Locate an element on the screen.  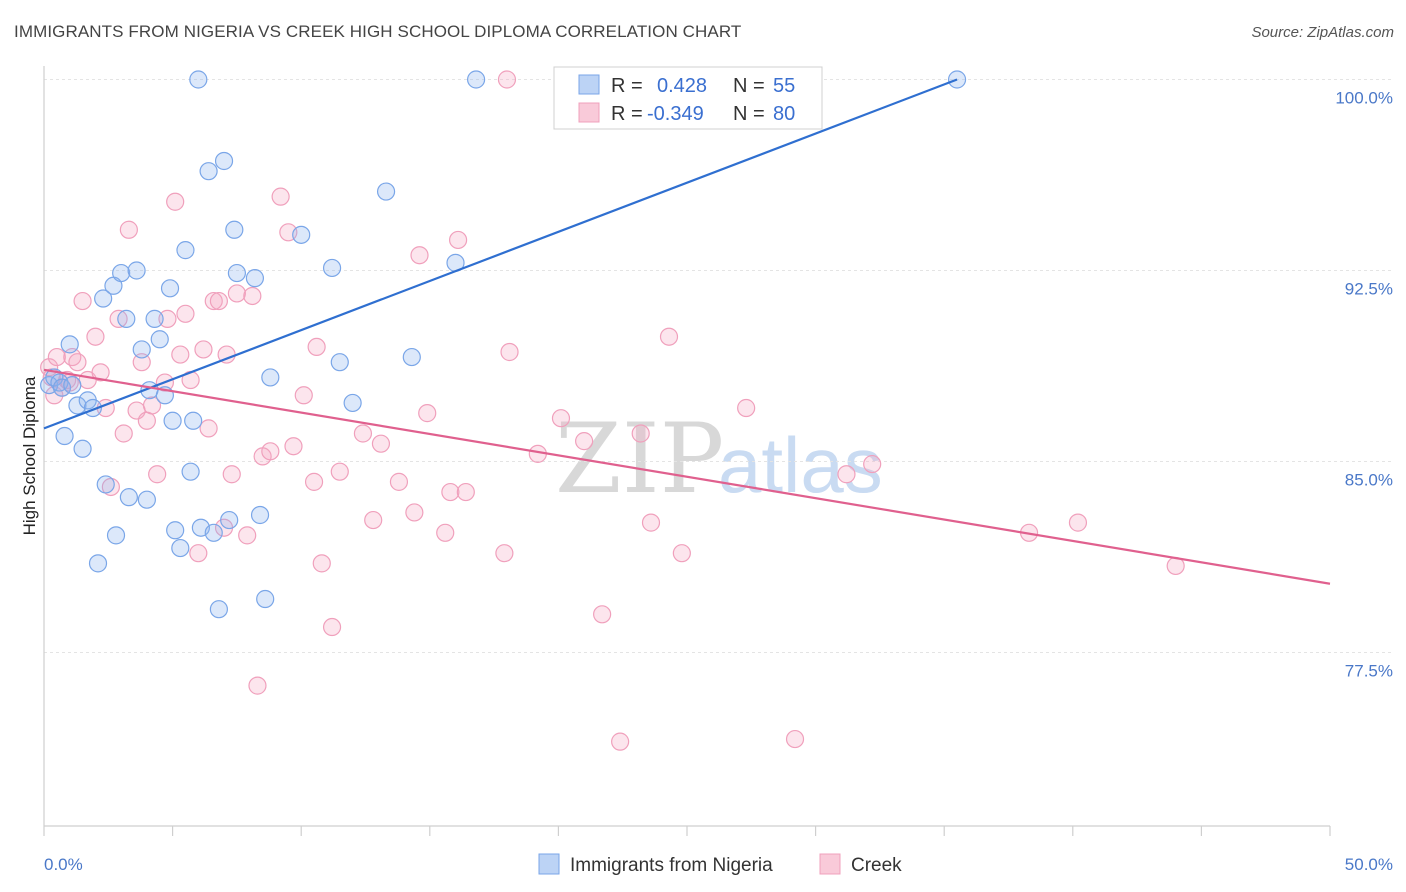
y-tick-labels: 100.0% 92.5% 85.0% 77.5% is located at coordinates (1364, 385).